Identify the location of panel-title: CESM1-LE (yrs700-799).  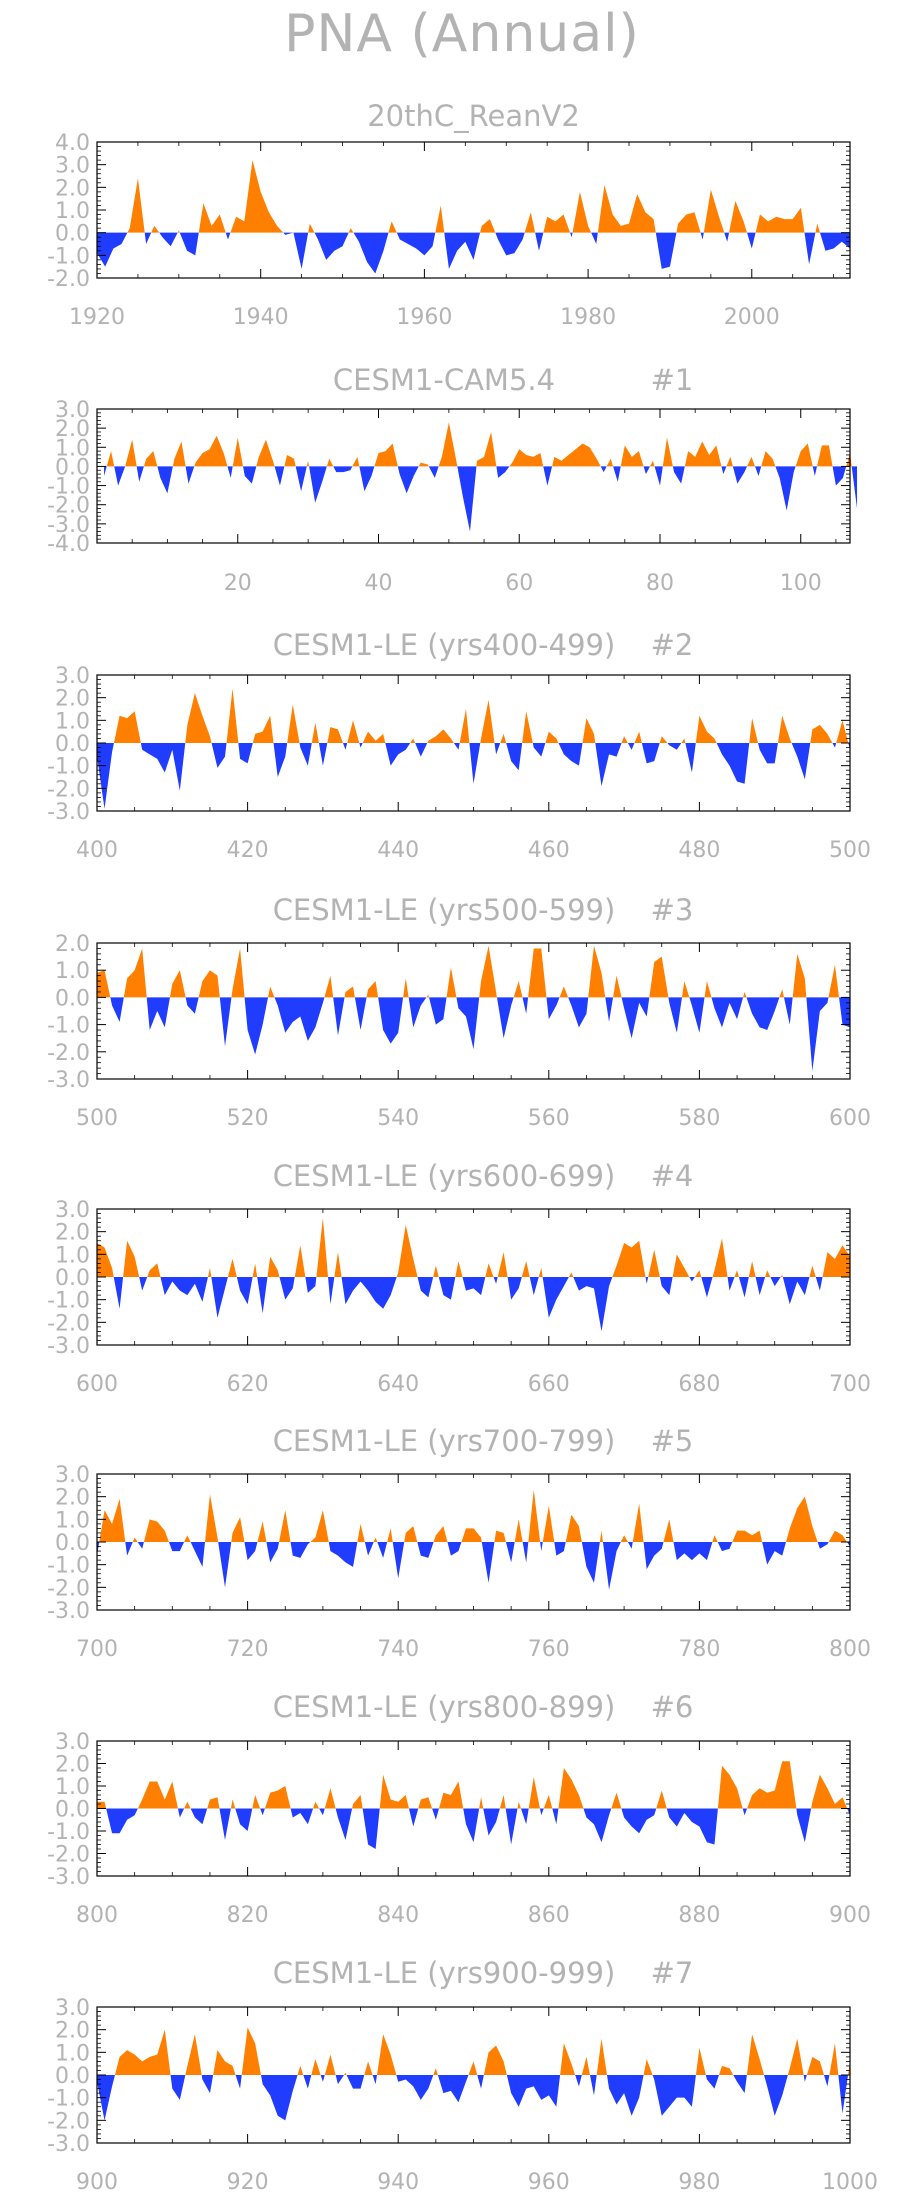
(444, 1441).